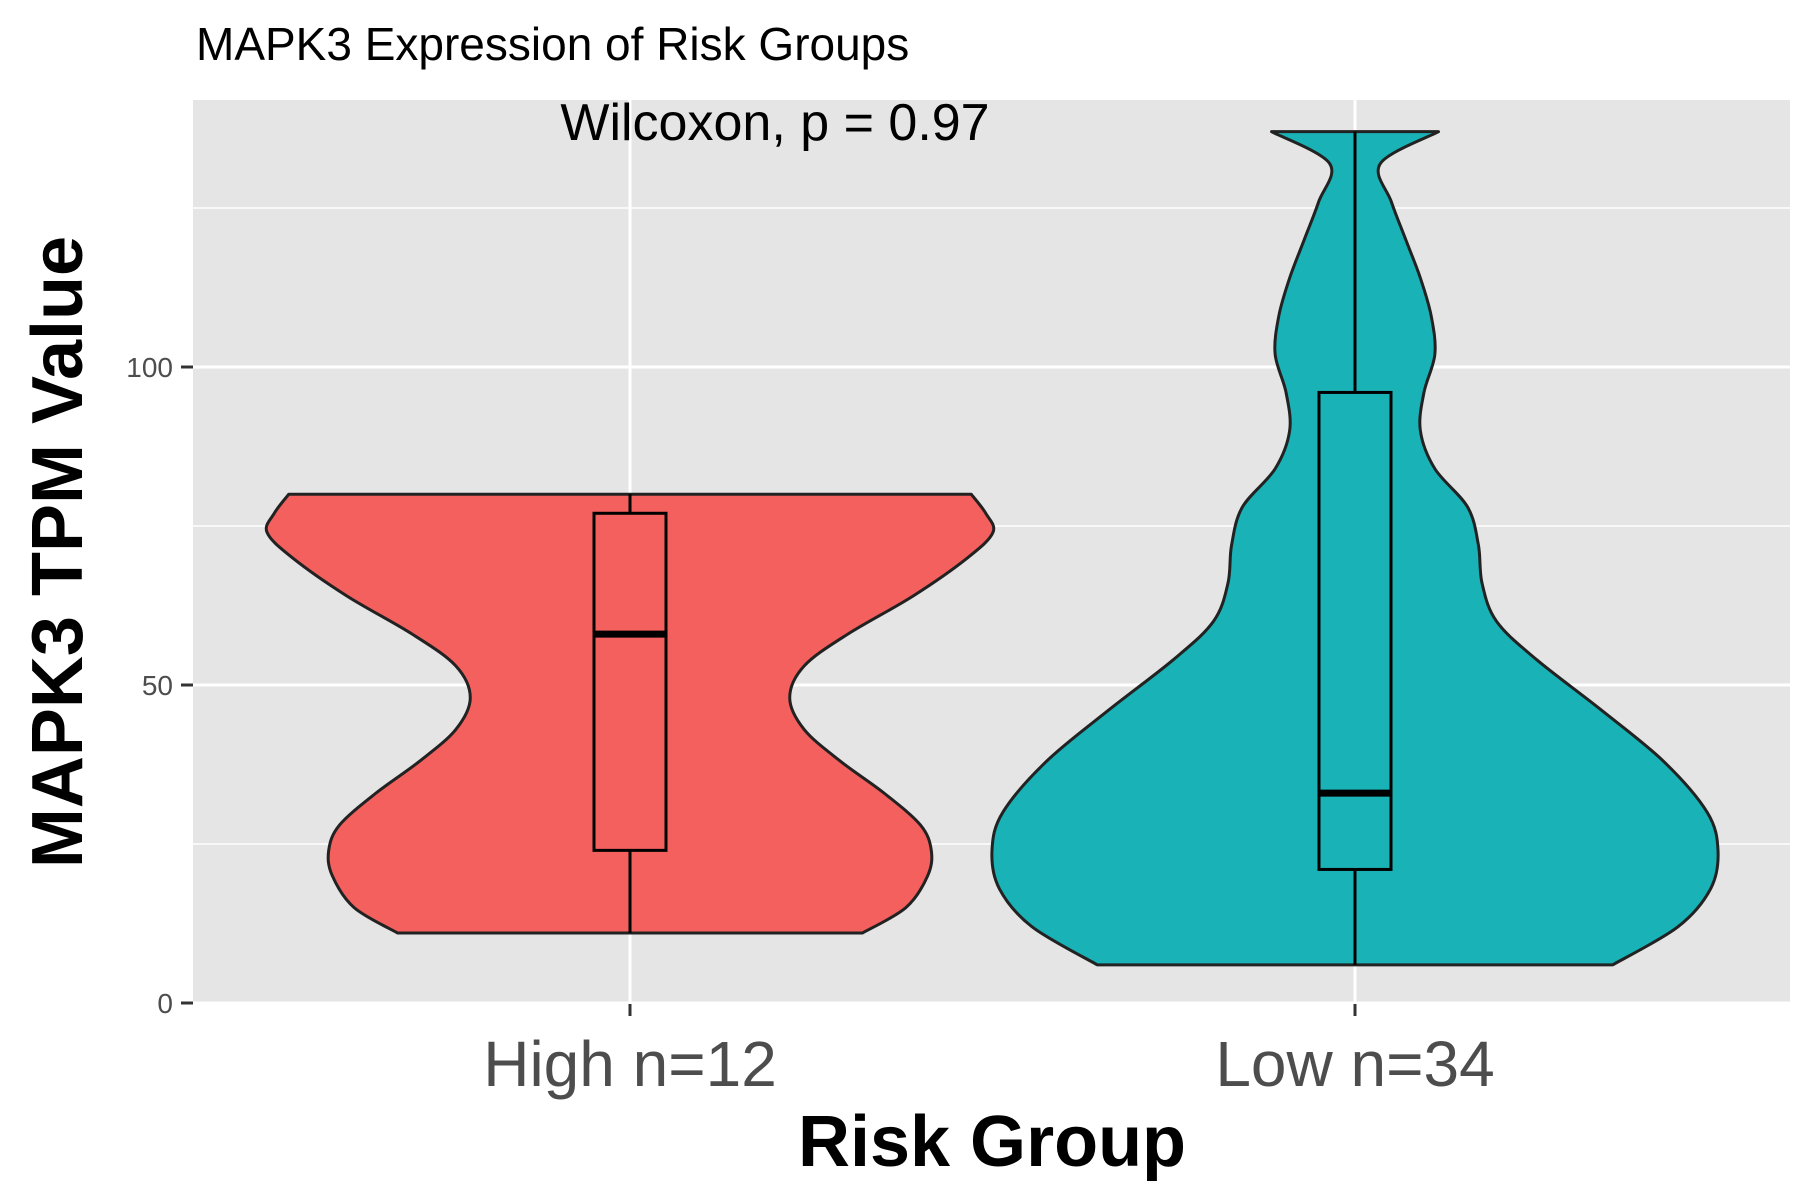 This screenshot has width=1800, height=1200. I want to click on y-axis: 0 50 100, so click(159, 685).